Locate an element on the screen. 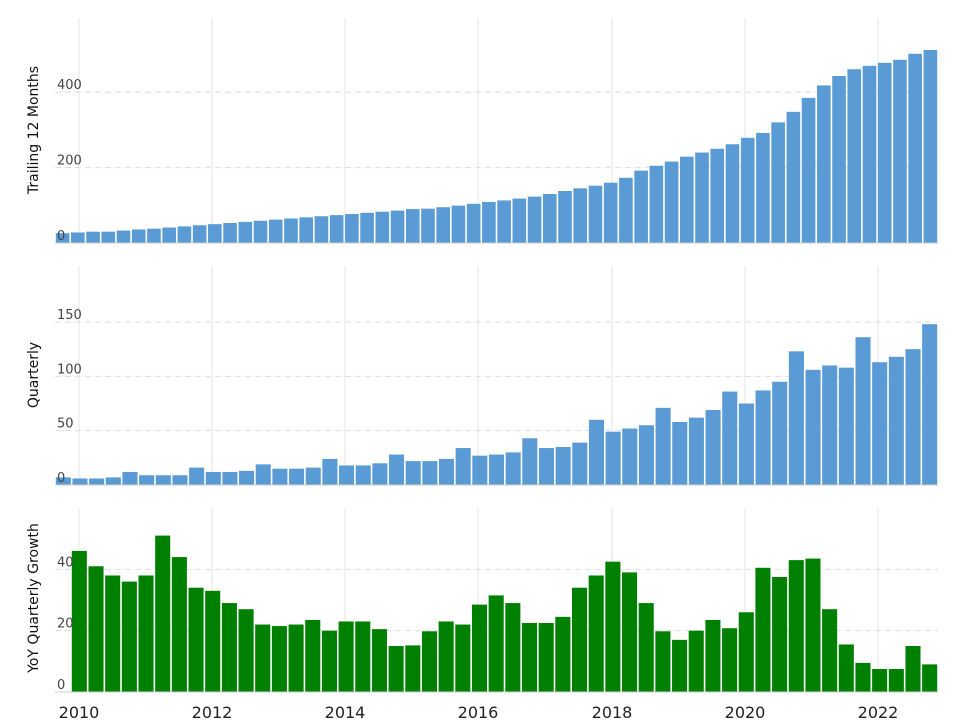 This screenshot has height=725, width=972. y-axis-label: Quarterly is located at coordinates (34, 375).